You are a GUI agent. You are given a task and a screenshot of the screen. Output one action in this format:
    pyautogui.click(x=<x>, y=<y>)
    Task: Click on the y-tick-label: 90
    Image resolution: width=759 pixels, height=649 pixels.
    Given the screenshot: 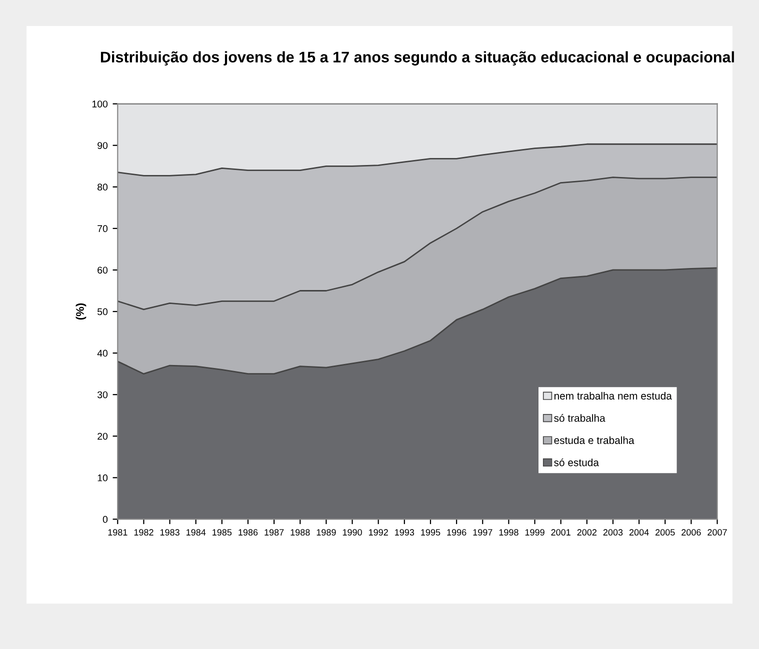 What is the action you would take?
    pyautogui.click(x=103, y=145)
    